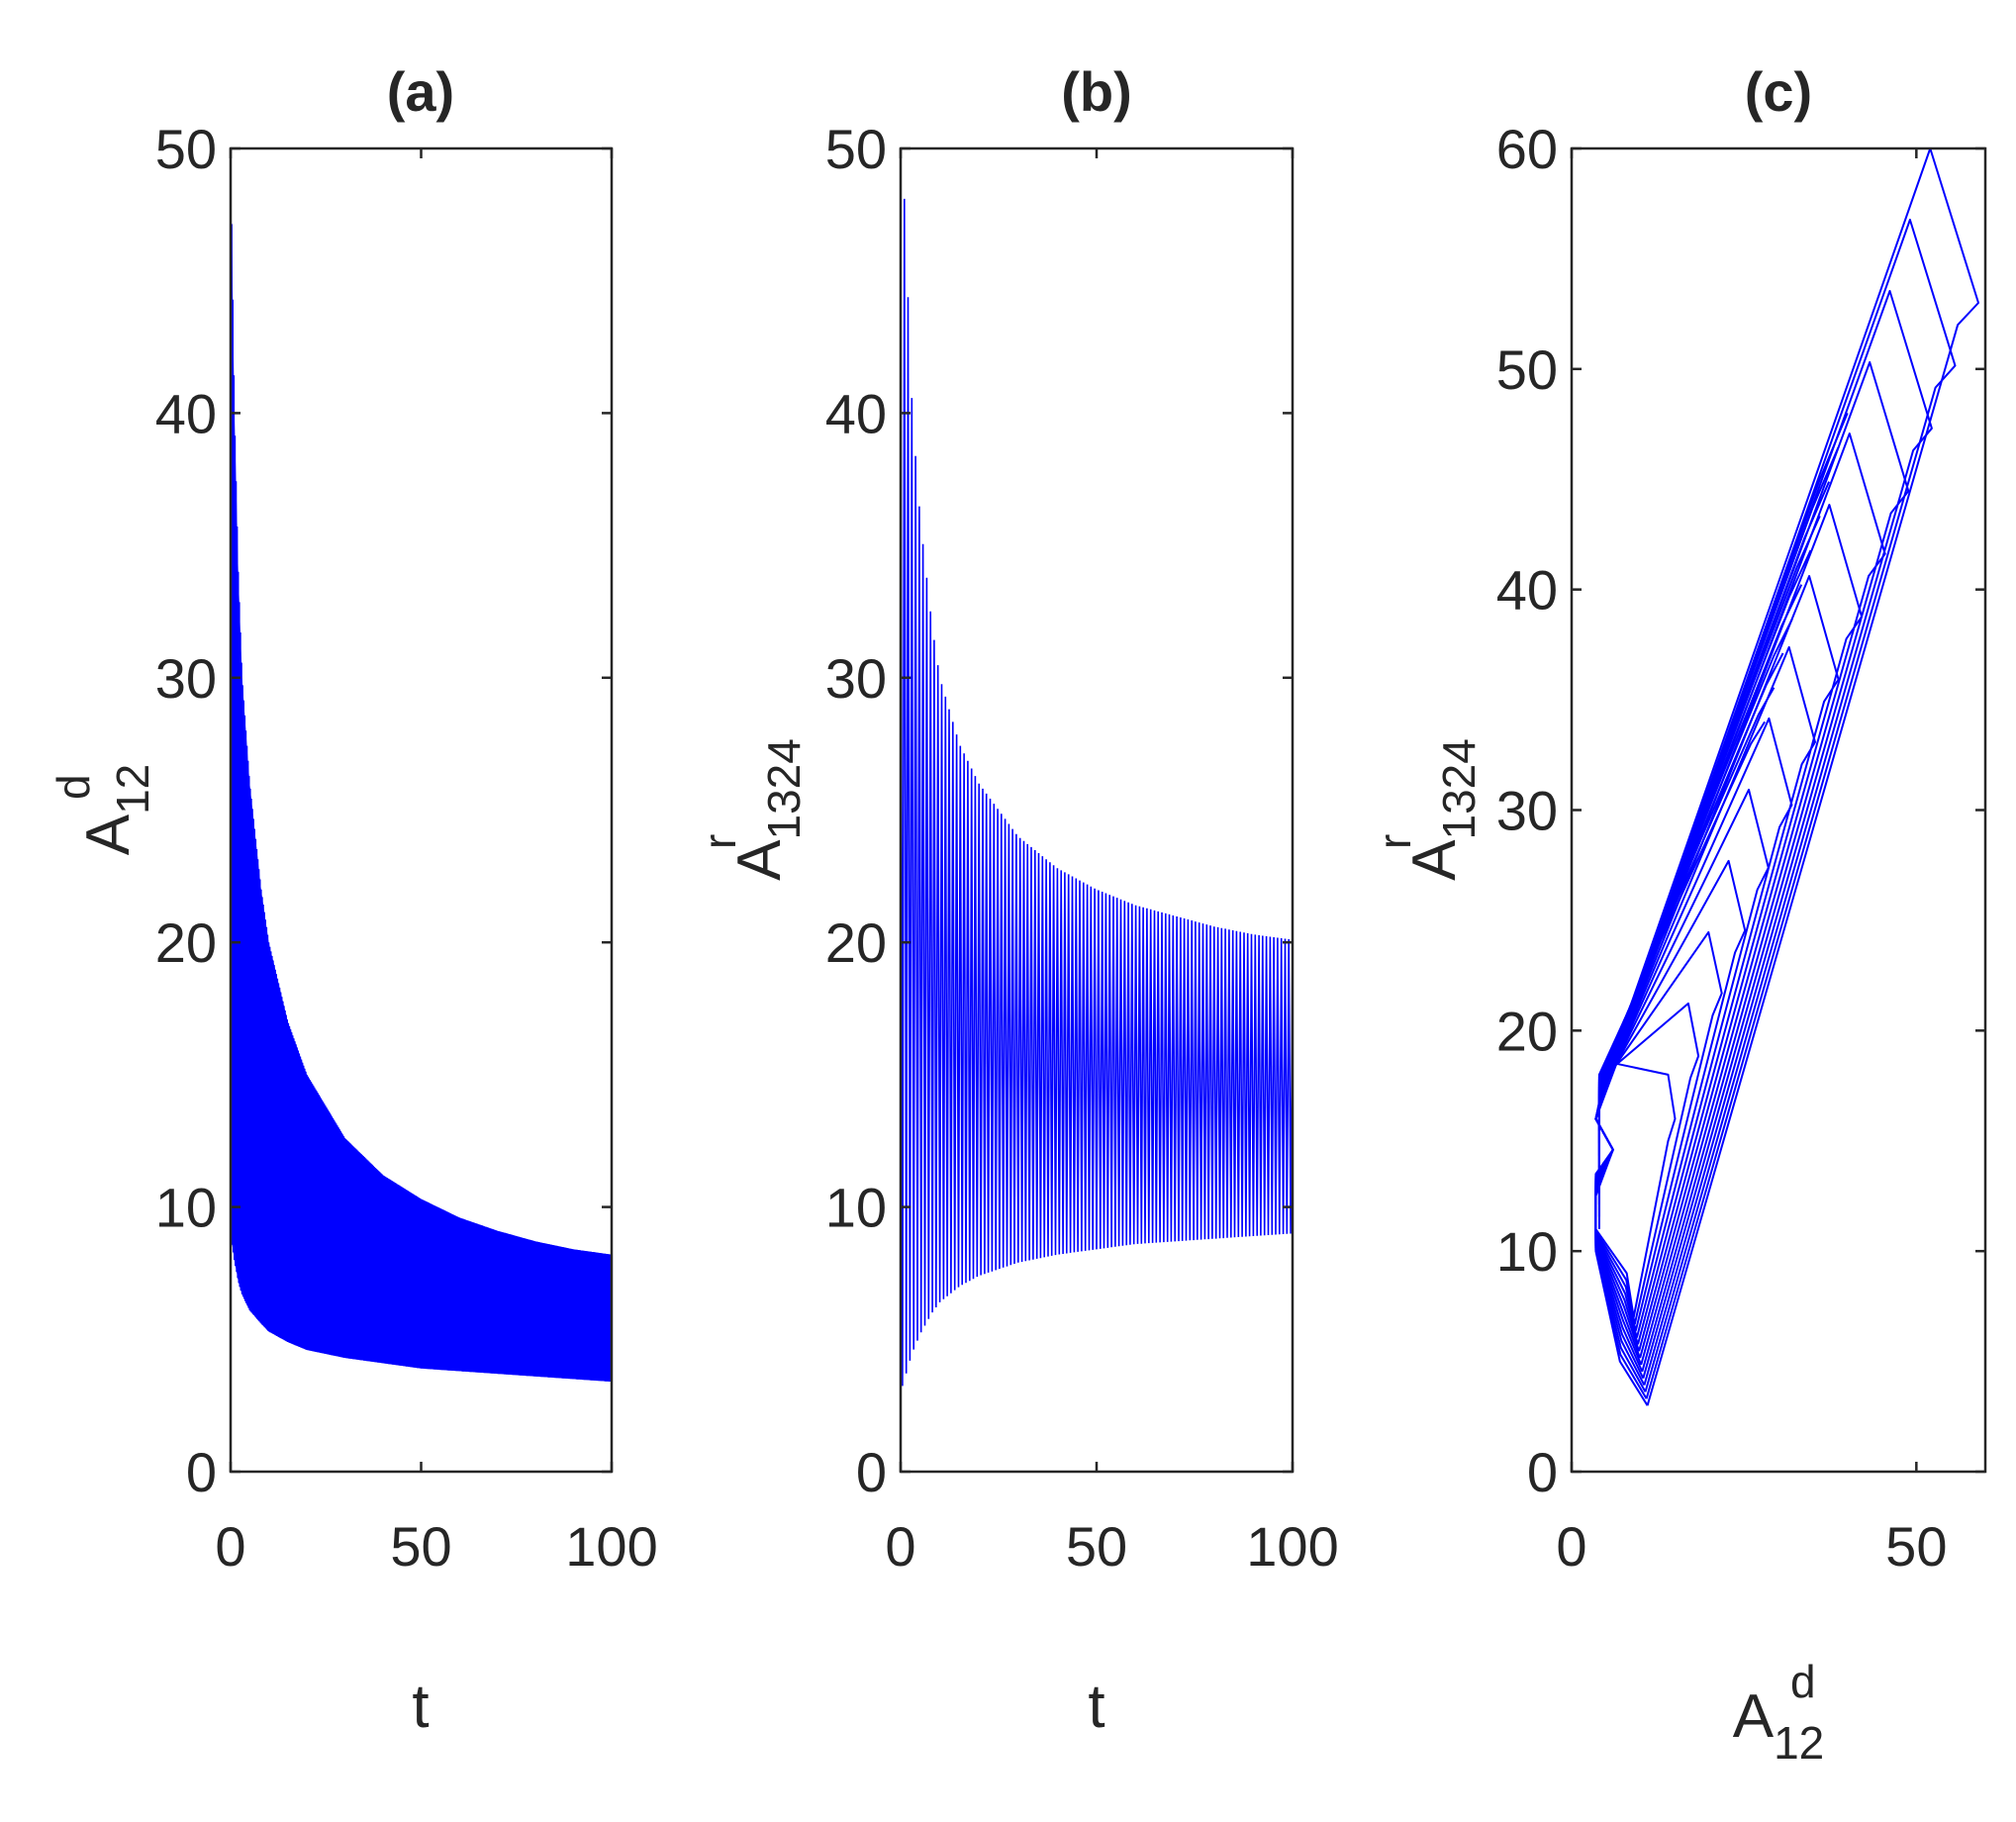 This screenshot has height=1822, width=2016. I want to click on panel-b-ytick-label-2: 20, so click(856, 943).